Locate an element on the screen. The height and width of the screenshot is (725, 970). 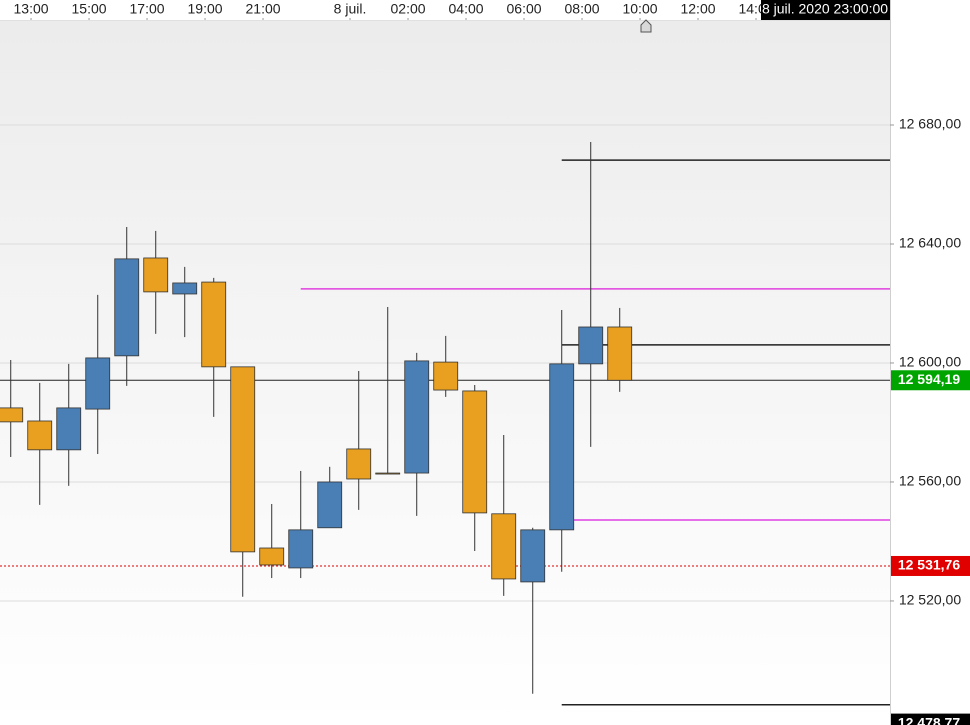
y-tick-label: 12 600,00 is located at coordinates (930, 362).